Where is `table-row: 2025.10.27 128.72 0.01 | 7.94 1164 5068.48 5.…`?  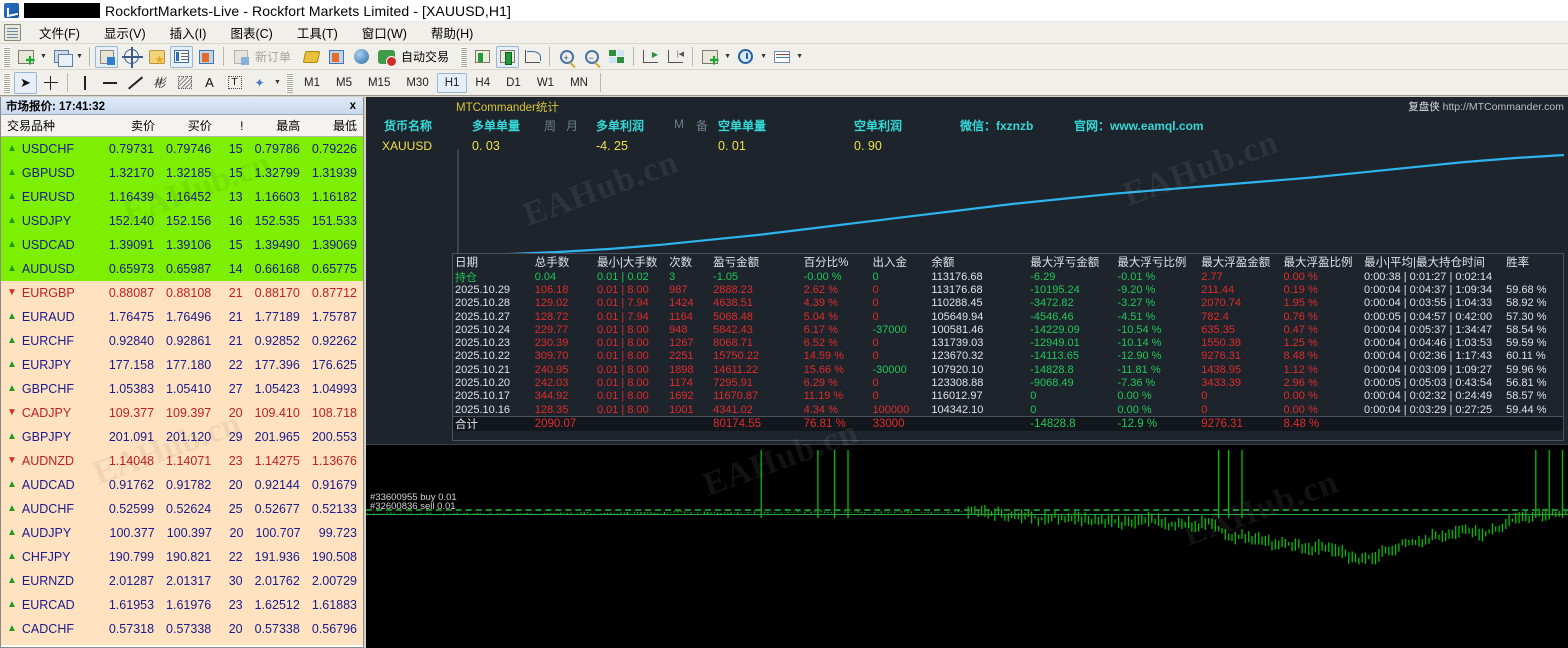
table-row: 2025.10.27 128.72 0.01 | 7.94 1164 5068.48 5.… is located at coordinates (1008, 316).